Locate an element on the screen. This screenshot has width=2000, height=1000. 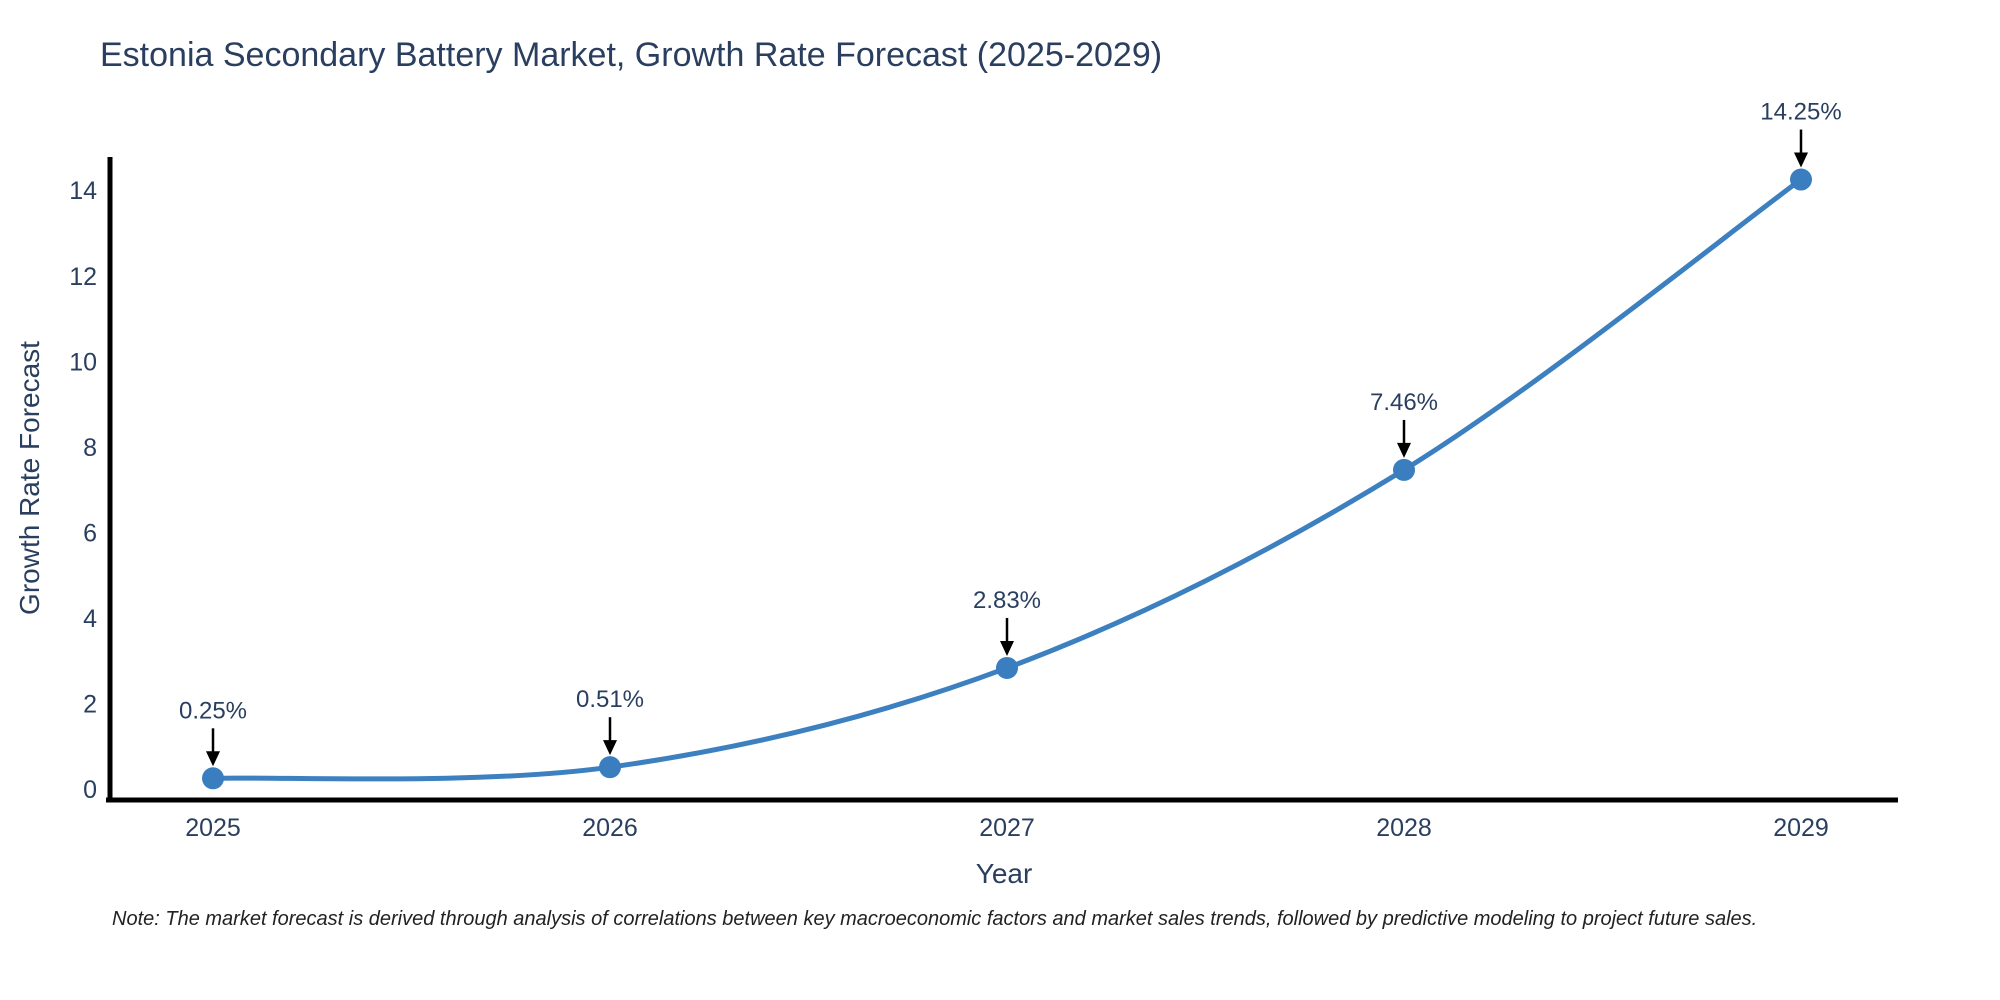
x-tick-label: 2025 is located at coordinates (213, 828).